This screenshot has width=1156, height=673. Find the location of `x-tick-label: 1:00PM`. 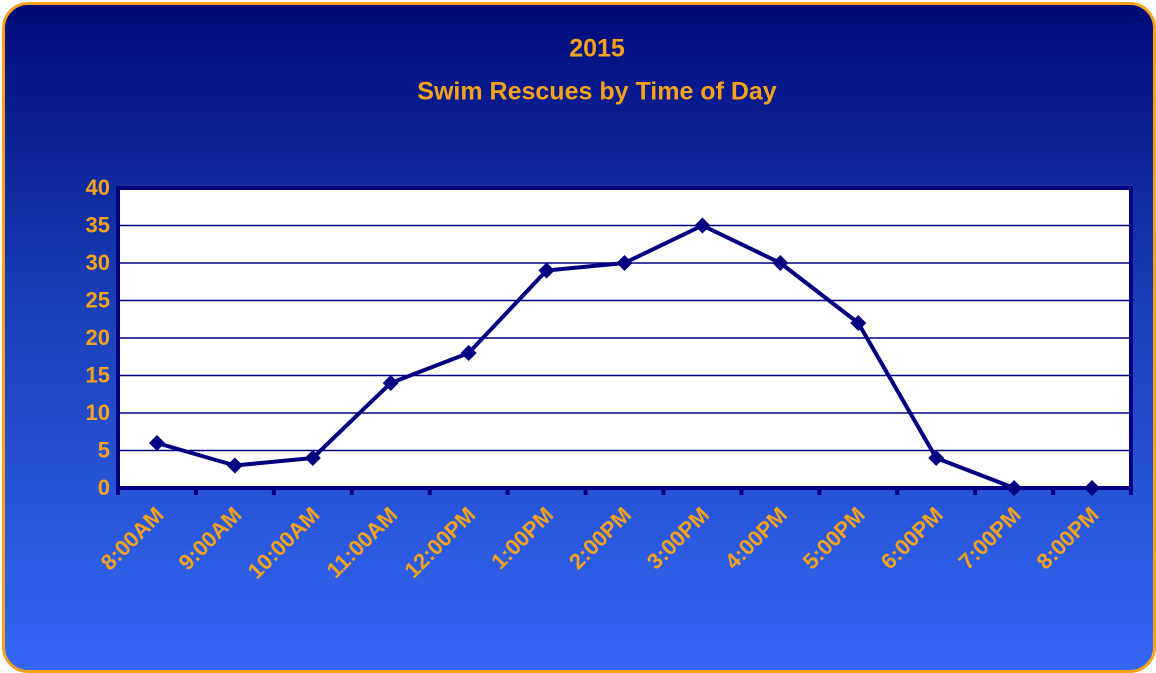

x-tick-label: 1:00PM is located at coordinates (522, 538).